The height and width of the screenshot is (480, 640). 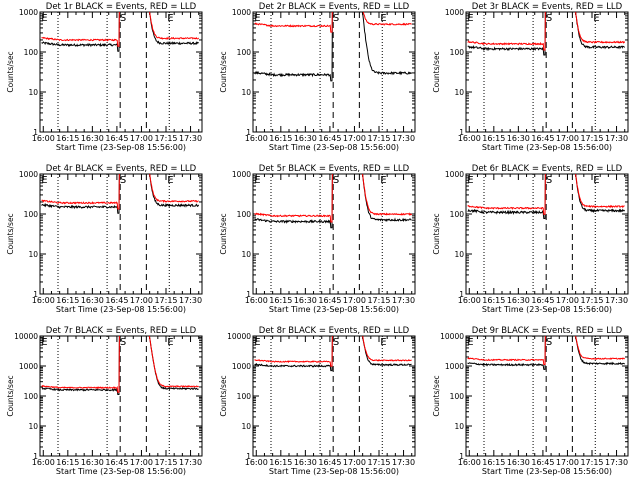 I want to click on panel-title: Det 8r BLACK = Events, RED = LLD, so click(x=334, y=331).